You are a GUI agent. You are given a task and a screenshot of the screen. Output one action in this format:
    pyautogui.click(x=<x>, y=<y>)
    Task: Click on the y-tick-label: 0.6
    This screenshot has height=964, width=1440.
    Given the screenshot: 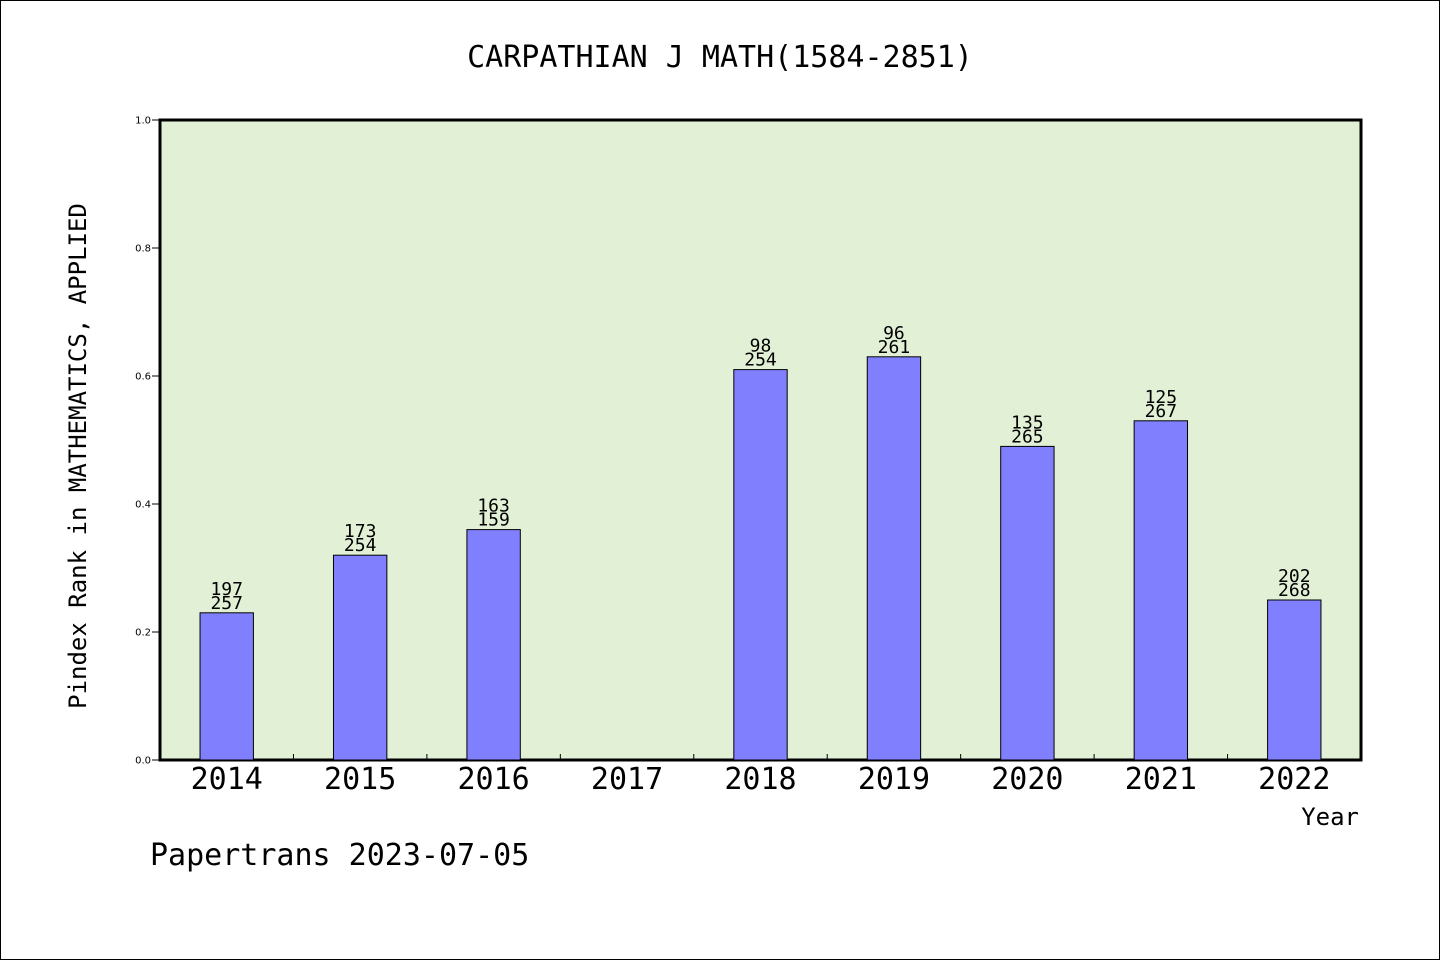 What is the action you would take?
    pyautogui.click(x=143, y=377)
    